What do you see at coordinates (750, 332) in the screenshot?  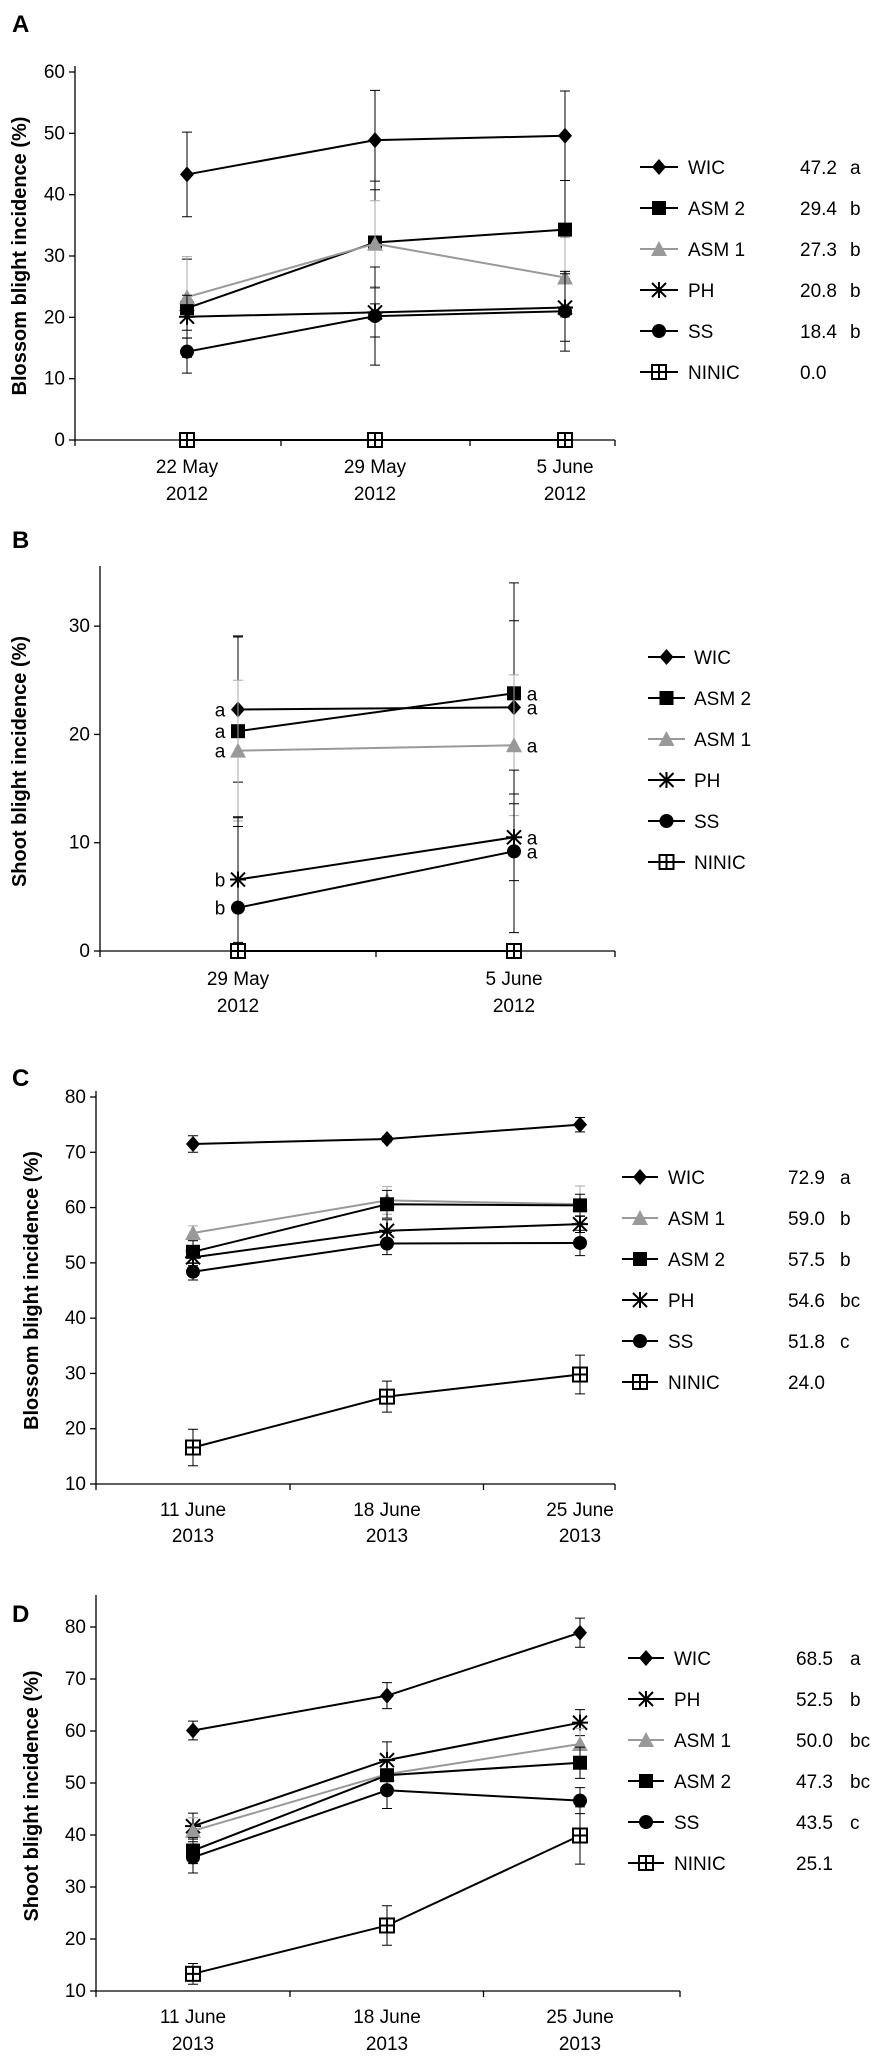 I see `legend-item: SS 18.4 b` at bounding box center [750, 332].